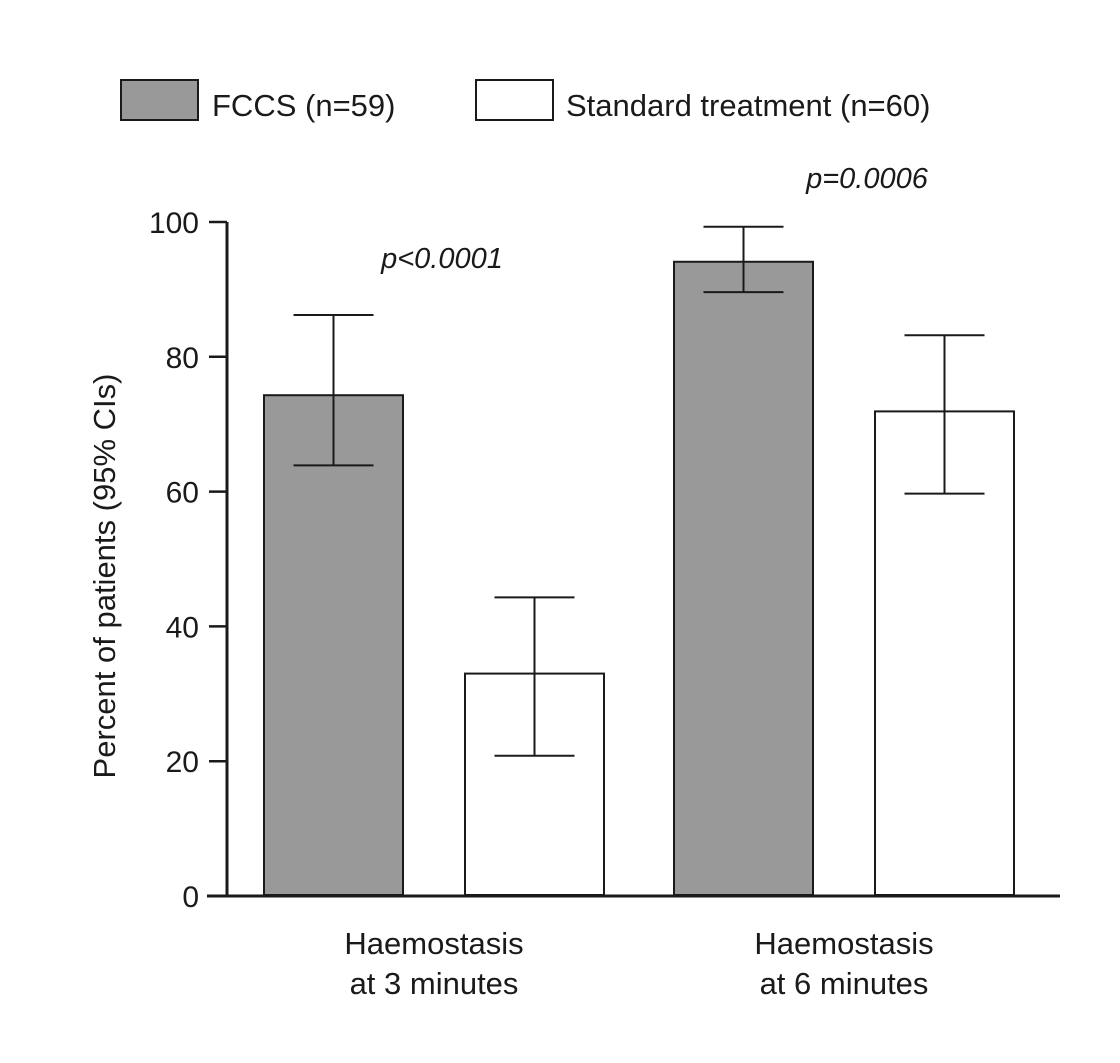 The height and width of the screenshot is (1063, 1120). What do you see at coordinates (182, 627) in the screenshot?
I see `y-tick-label: 40` at bounding box center [182, 627].